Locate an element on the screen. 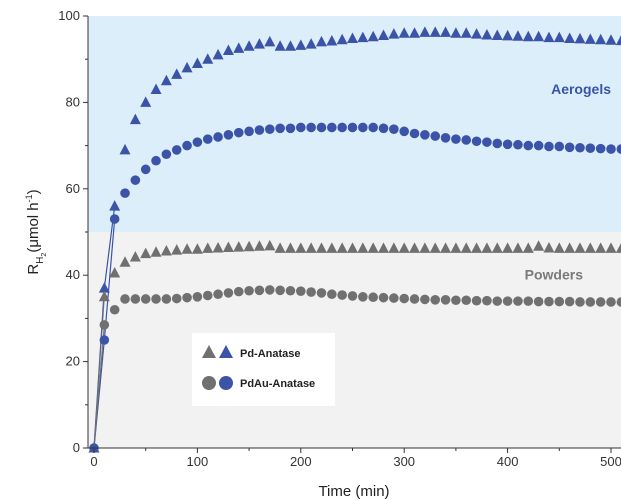 Image resolution: width=621 pixels, height=500 pixels. x-tick-label: 400 is located at coordinates (508, 461).